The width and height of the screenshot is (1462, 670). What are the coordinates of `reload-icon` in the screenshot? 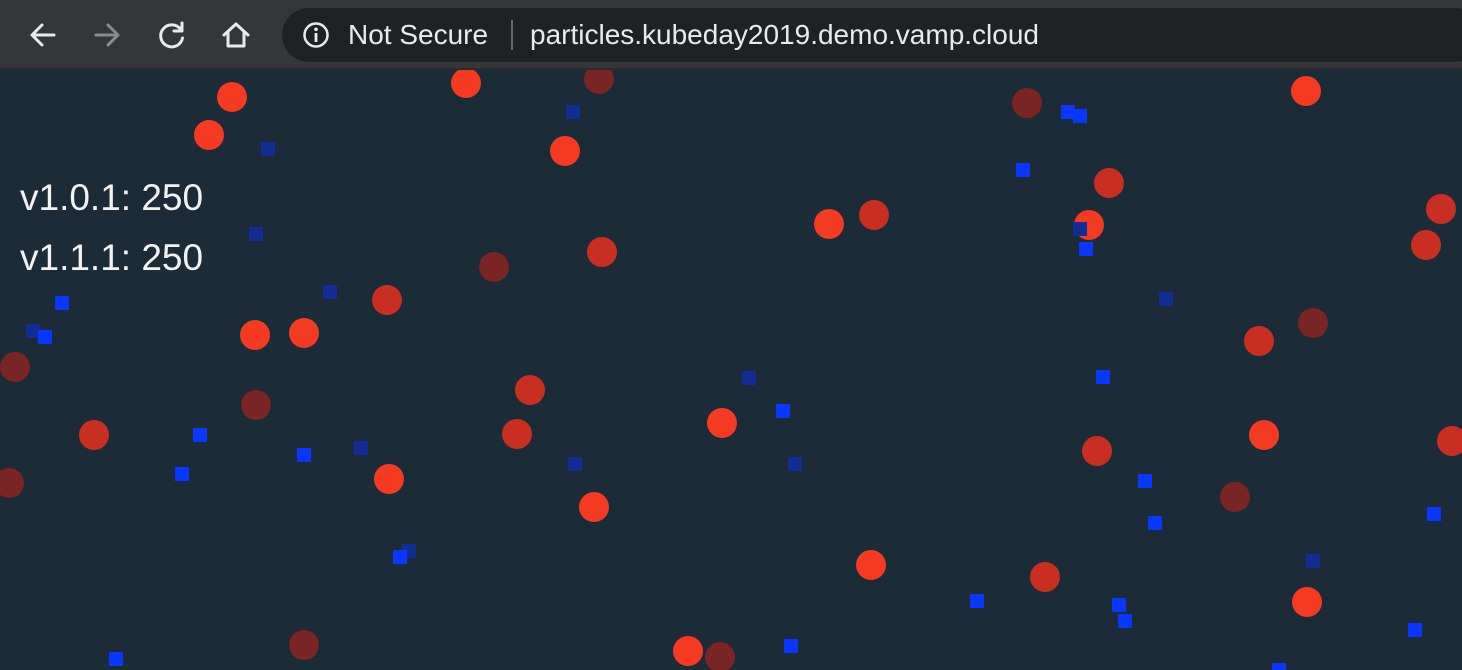 It's located at (171, 35).